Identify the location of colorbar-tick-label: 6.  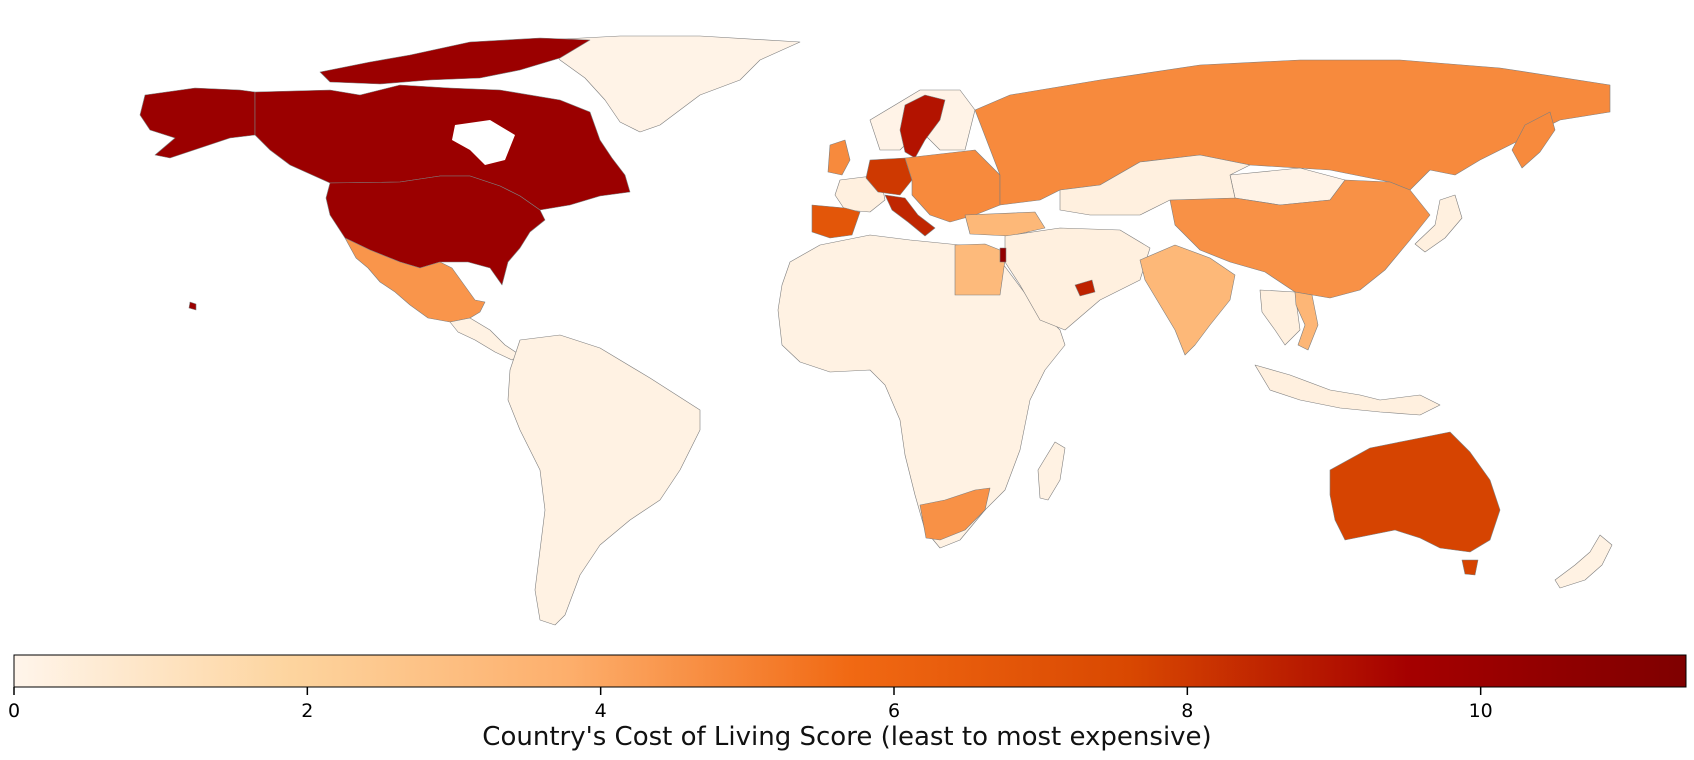
(894, 711).